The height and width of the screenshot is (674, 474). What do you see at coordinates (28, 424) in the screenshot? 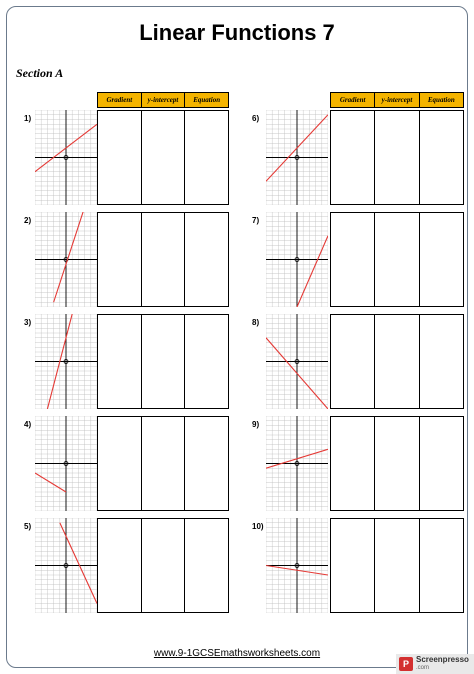
I see `question-number: 4)` at bounding box center [28, 424].